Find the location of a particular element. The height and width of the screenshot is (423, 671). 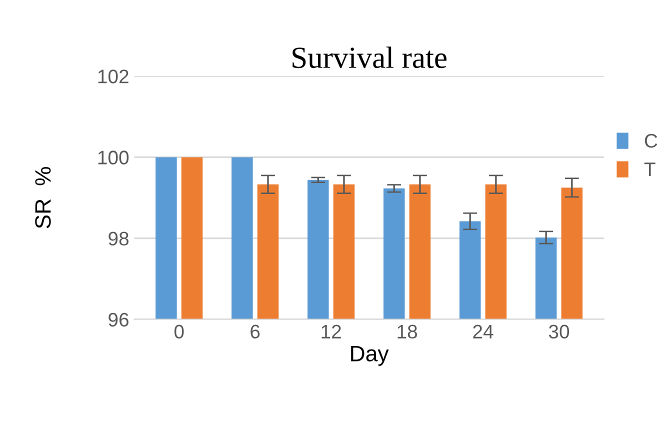

legend-label: C is located at coordinates (651, 141).